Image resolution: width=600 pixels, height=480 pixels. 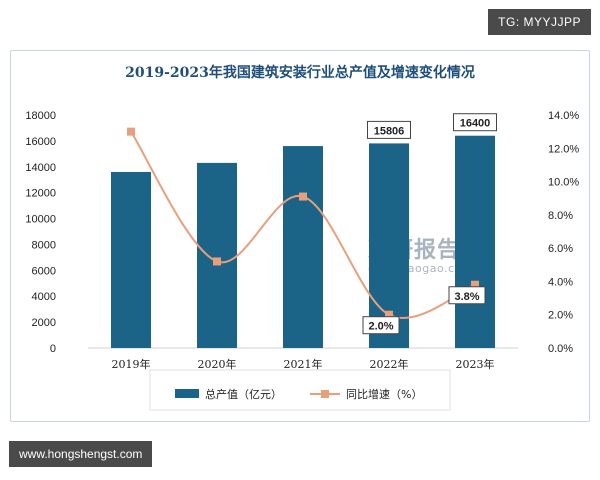 What do you see at coordinates (389, 364) in the screenshot?
I see `x-tick-label: 2022年` at bounding box center [389, 364].